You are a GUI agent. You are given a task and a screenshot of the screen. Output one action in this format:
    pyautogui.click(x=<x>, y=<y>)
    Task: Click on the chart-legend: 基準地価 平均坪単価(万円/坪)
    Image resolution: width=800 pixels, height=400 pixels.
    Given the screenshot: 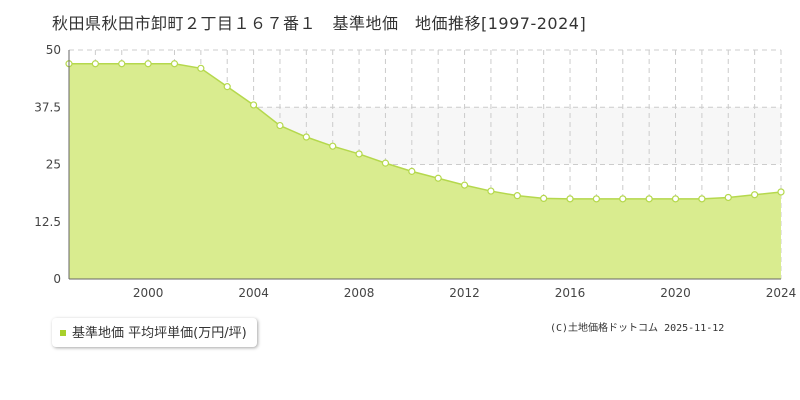 What is the action you would take?
    pyautogui.click(x=154, y=332)
    